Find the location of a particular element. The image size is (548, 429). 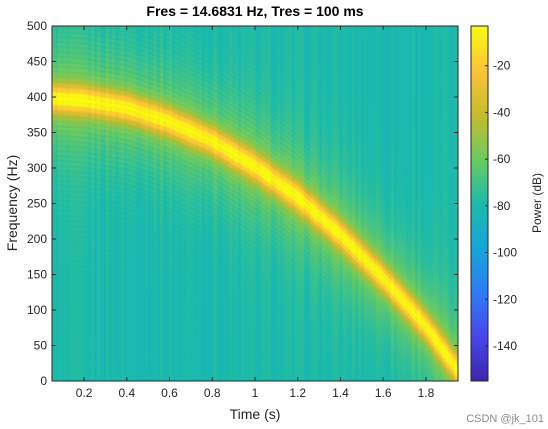

y-tick-label: 250 is located at coordinates (37, 204).